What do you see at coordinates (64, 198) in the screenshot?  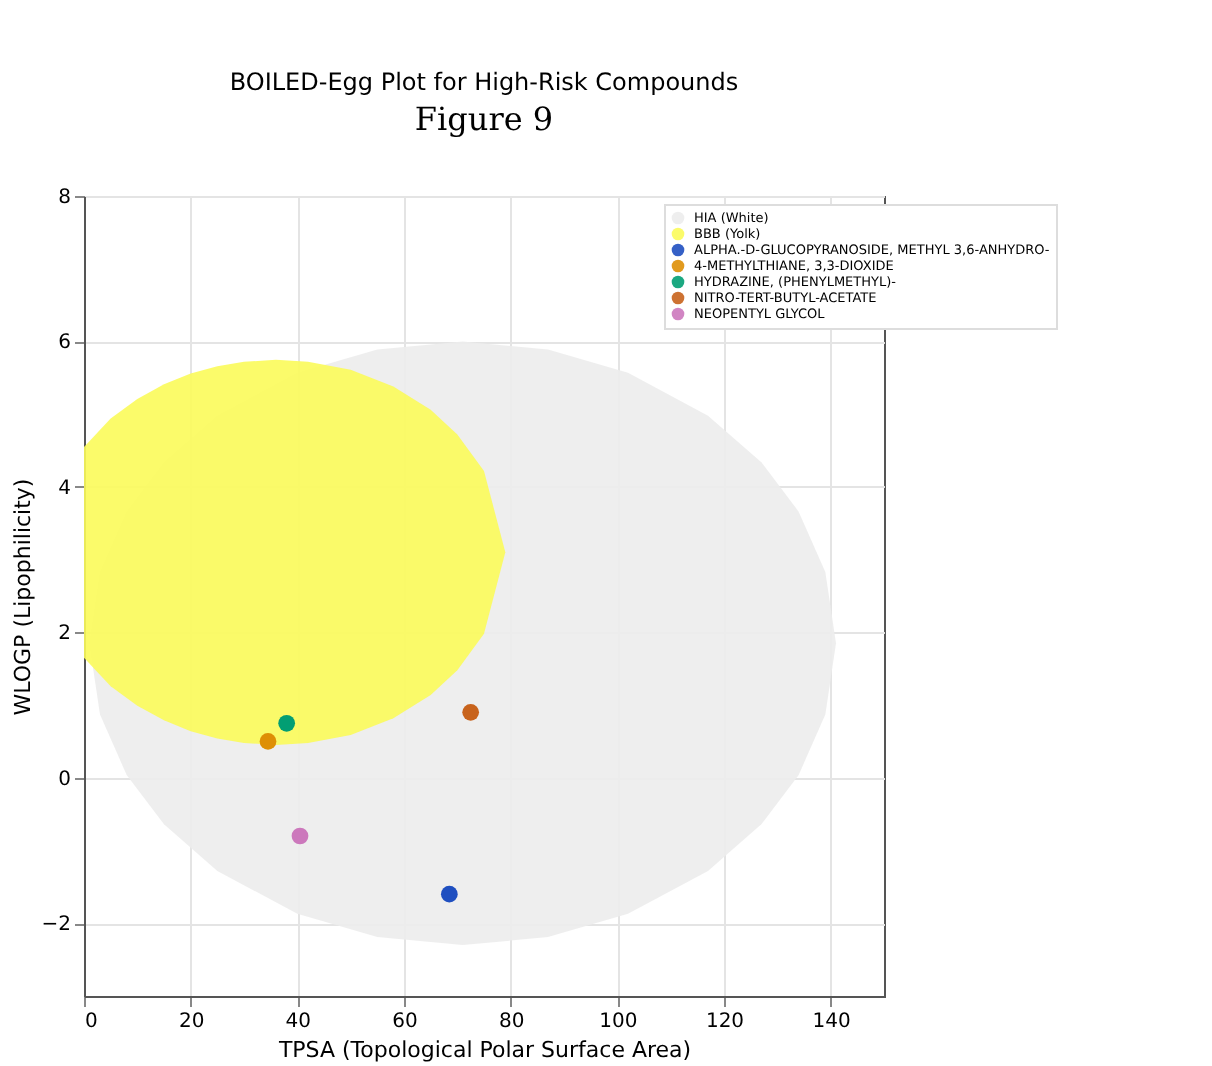 I see `y-tick-label: 8` at bounding box center [64, 198].